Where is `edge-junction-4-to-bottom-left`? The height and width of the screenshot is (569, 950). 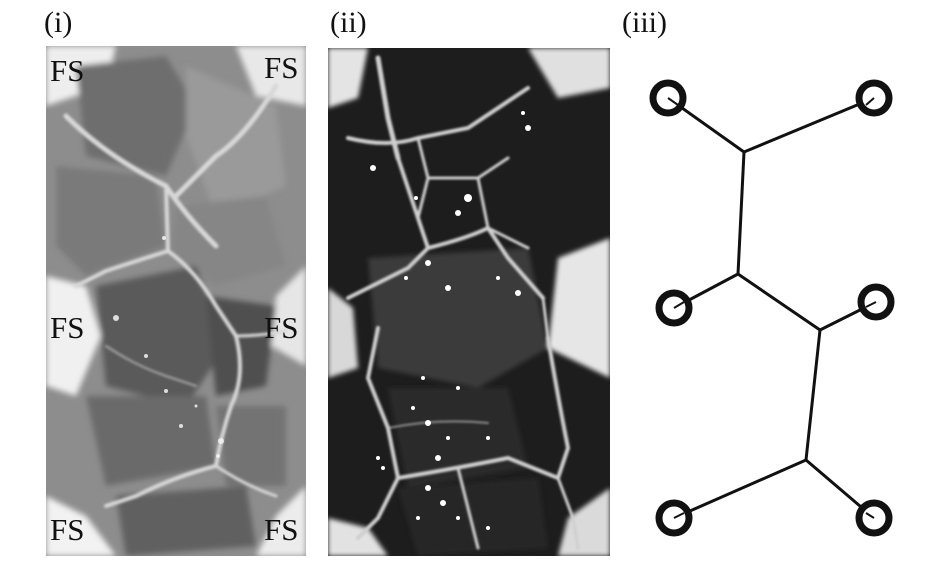
edge-junction-4-to-bottom-left is located at coordinates (740, 489).